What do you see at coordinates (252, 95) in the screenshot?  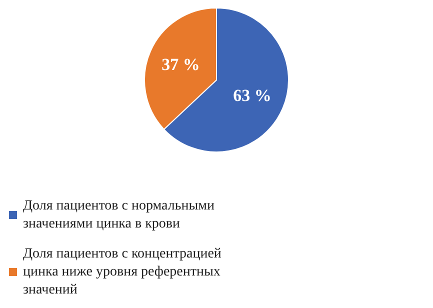 I see `data-label: 63 %` at bounding box center [252, 95].